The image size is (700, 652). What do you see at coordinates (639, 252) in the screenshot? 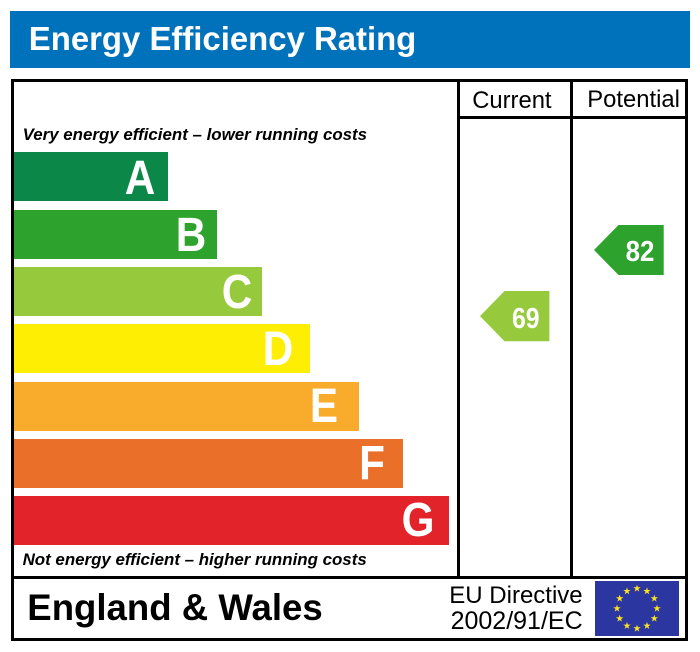
I see `svg-text: 82` at bounding box center [639, 252].